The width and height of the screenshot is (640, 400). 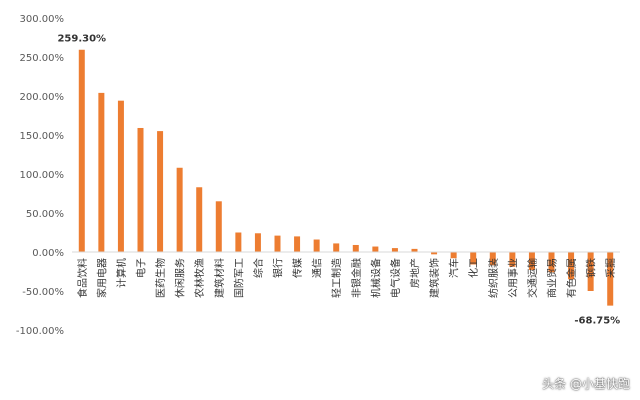 What do you see at coordinates (586, 384) in the screenshot?
I see `watermark: 头条 @小基快跑` at bounding box center [586, 384].